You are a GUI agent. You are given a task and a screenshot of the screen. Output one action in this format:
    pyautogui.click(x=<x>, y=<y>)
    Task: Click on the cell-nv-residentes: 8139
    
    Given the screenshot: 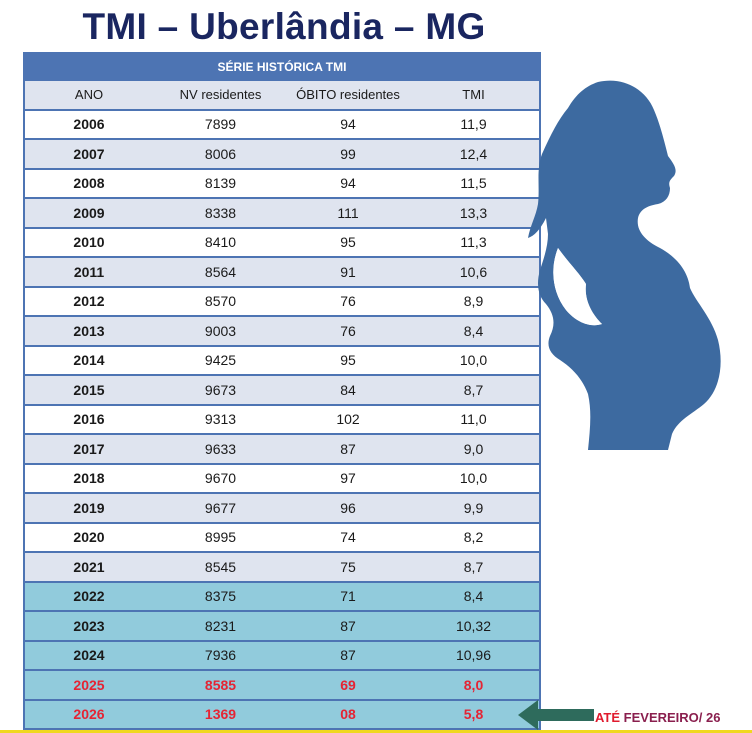 What is the action you would take?
    pyautogui.click(x=220, y=183)
    